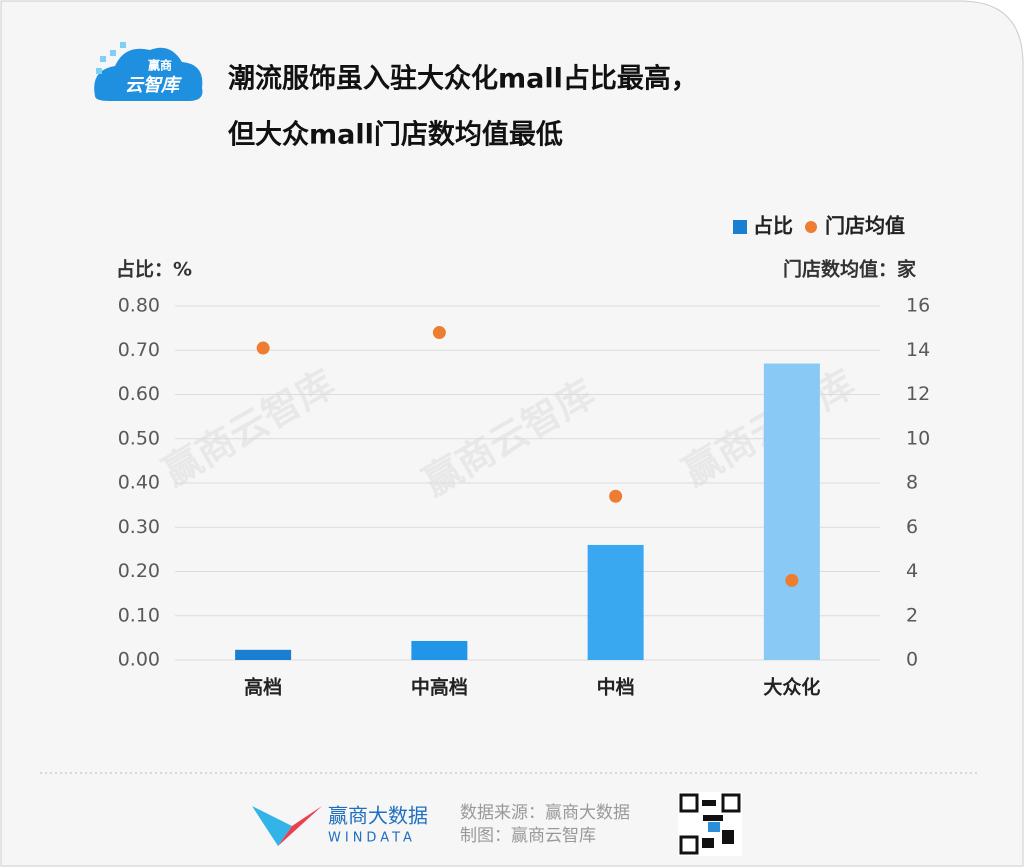 The width and height of the screenshot is (1025, 867). Describe the element at coordinates (918, 350) in the screenshot. I see `y2-tick-label: 14` at that location.